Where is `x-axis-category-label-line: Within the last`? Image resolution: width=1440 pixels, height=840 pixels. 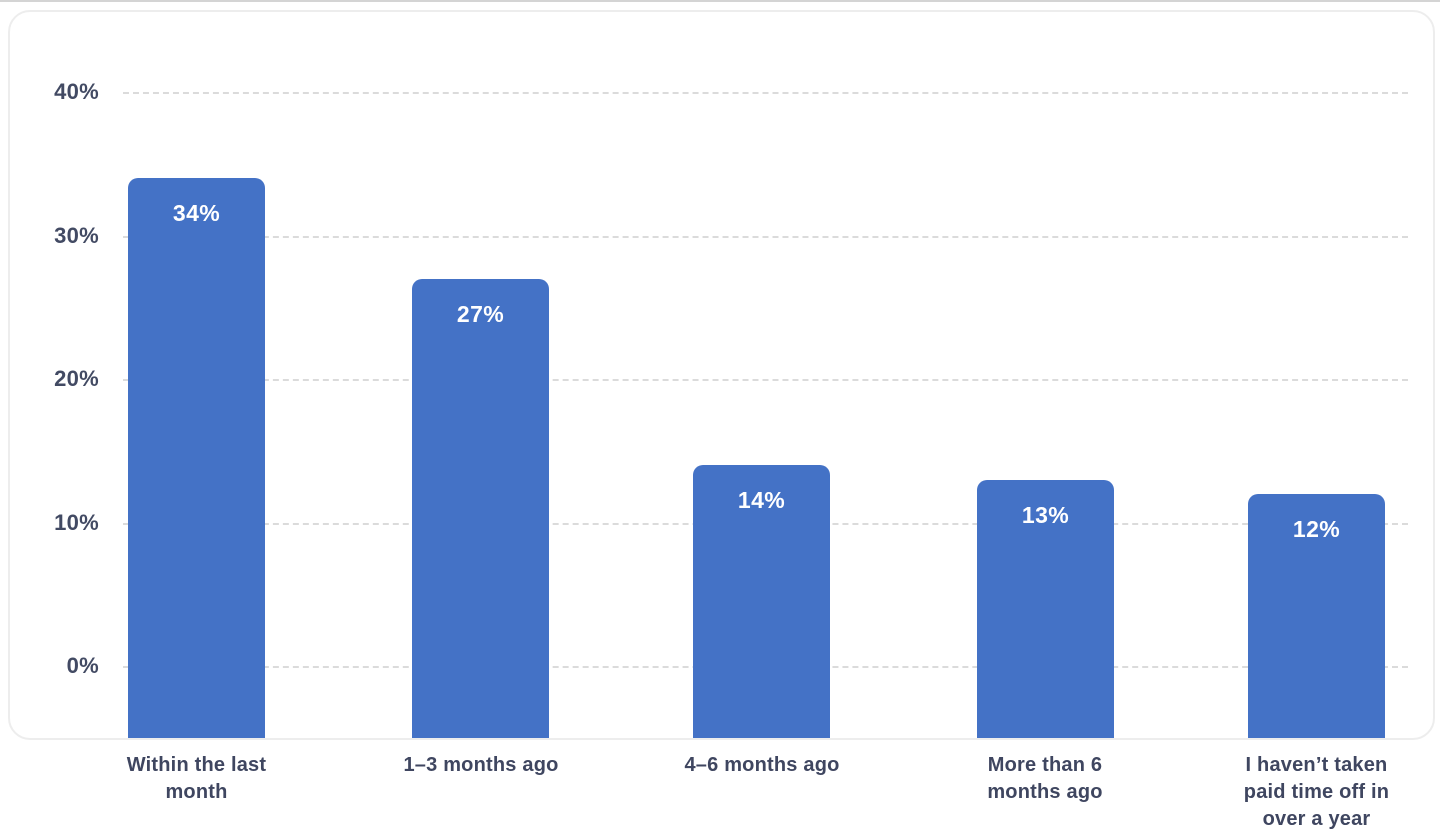 x-axis-category-label-line: Within the last is located at coordinates (196, 765).